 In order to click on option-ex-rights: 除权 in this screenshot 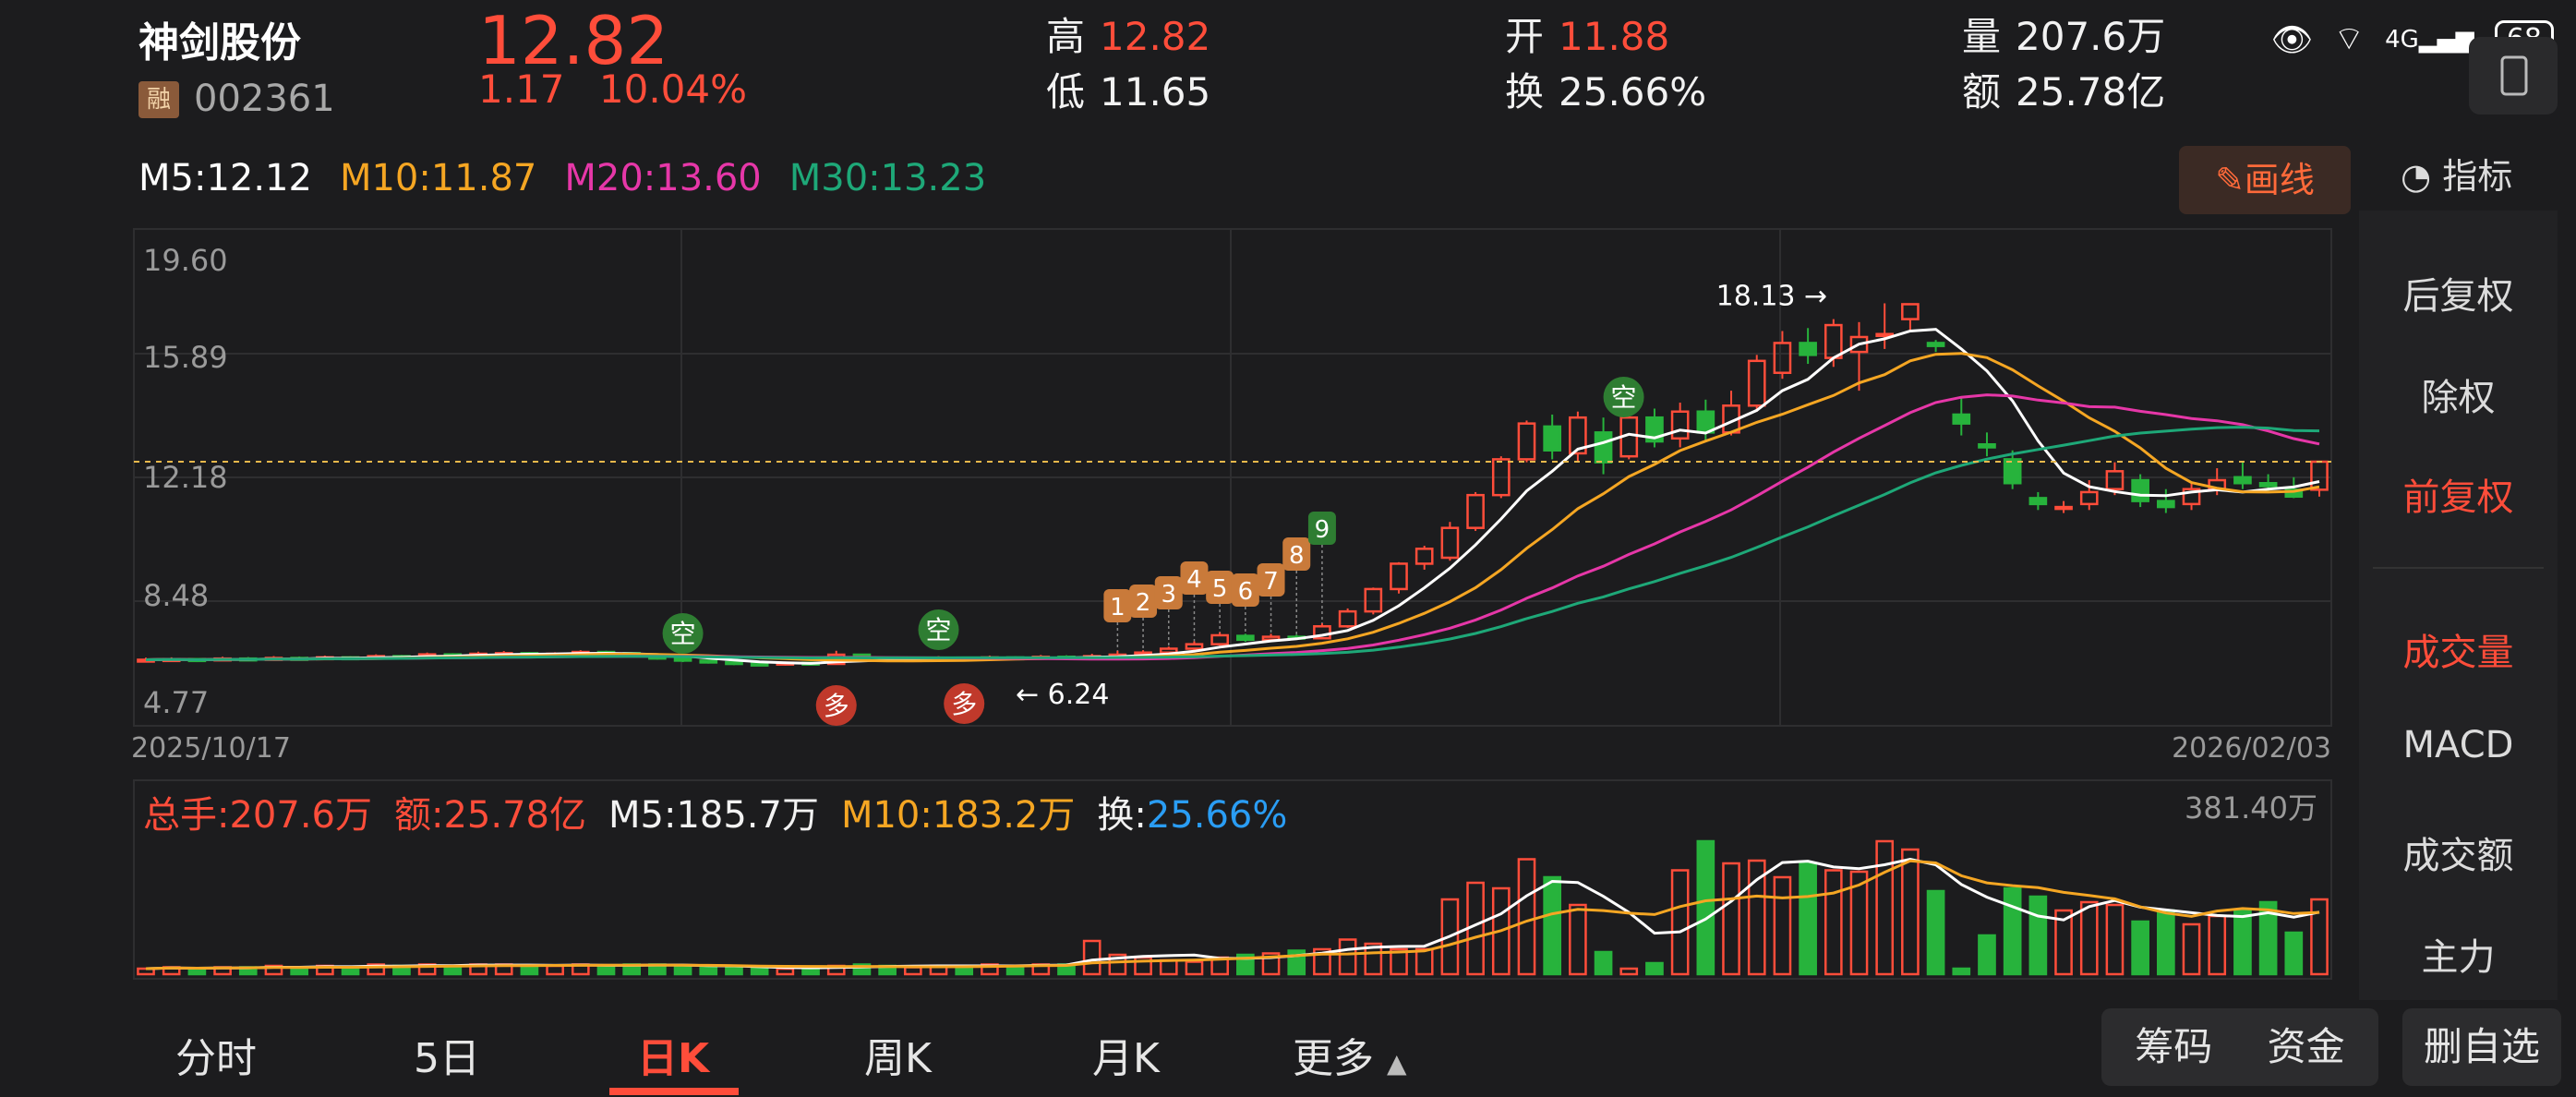, I will do `click(2458, 398)`.